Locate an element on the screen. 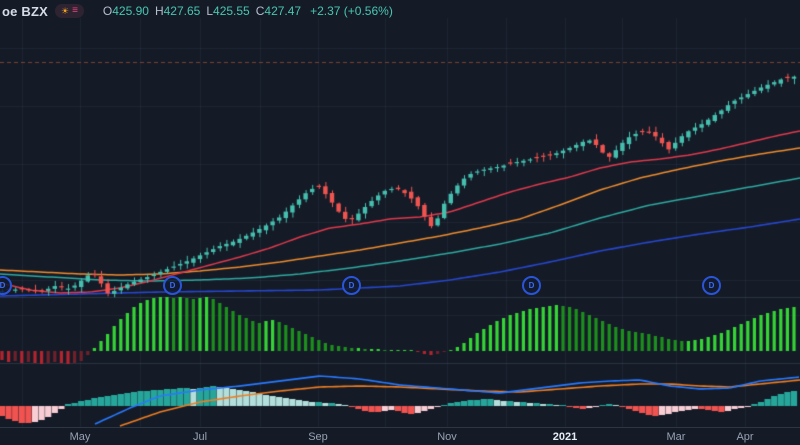  symbol-exchange-label: oe BZX is located at coordinates (25, 11).